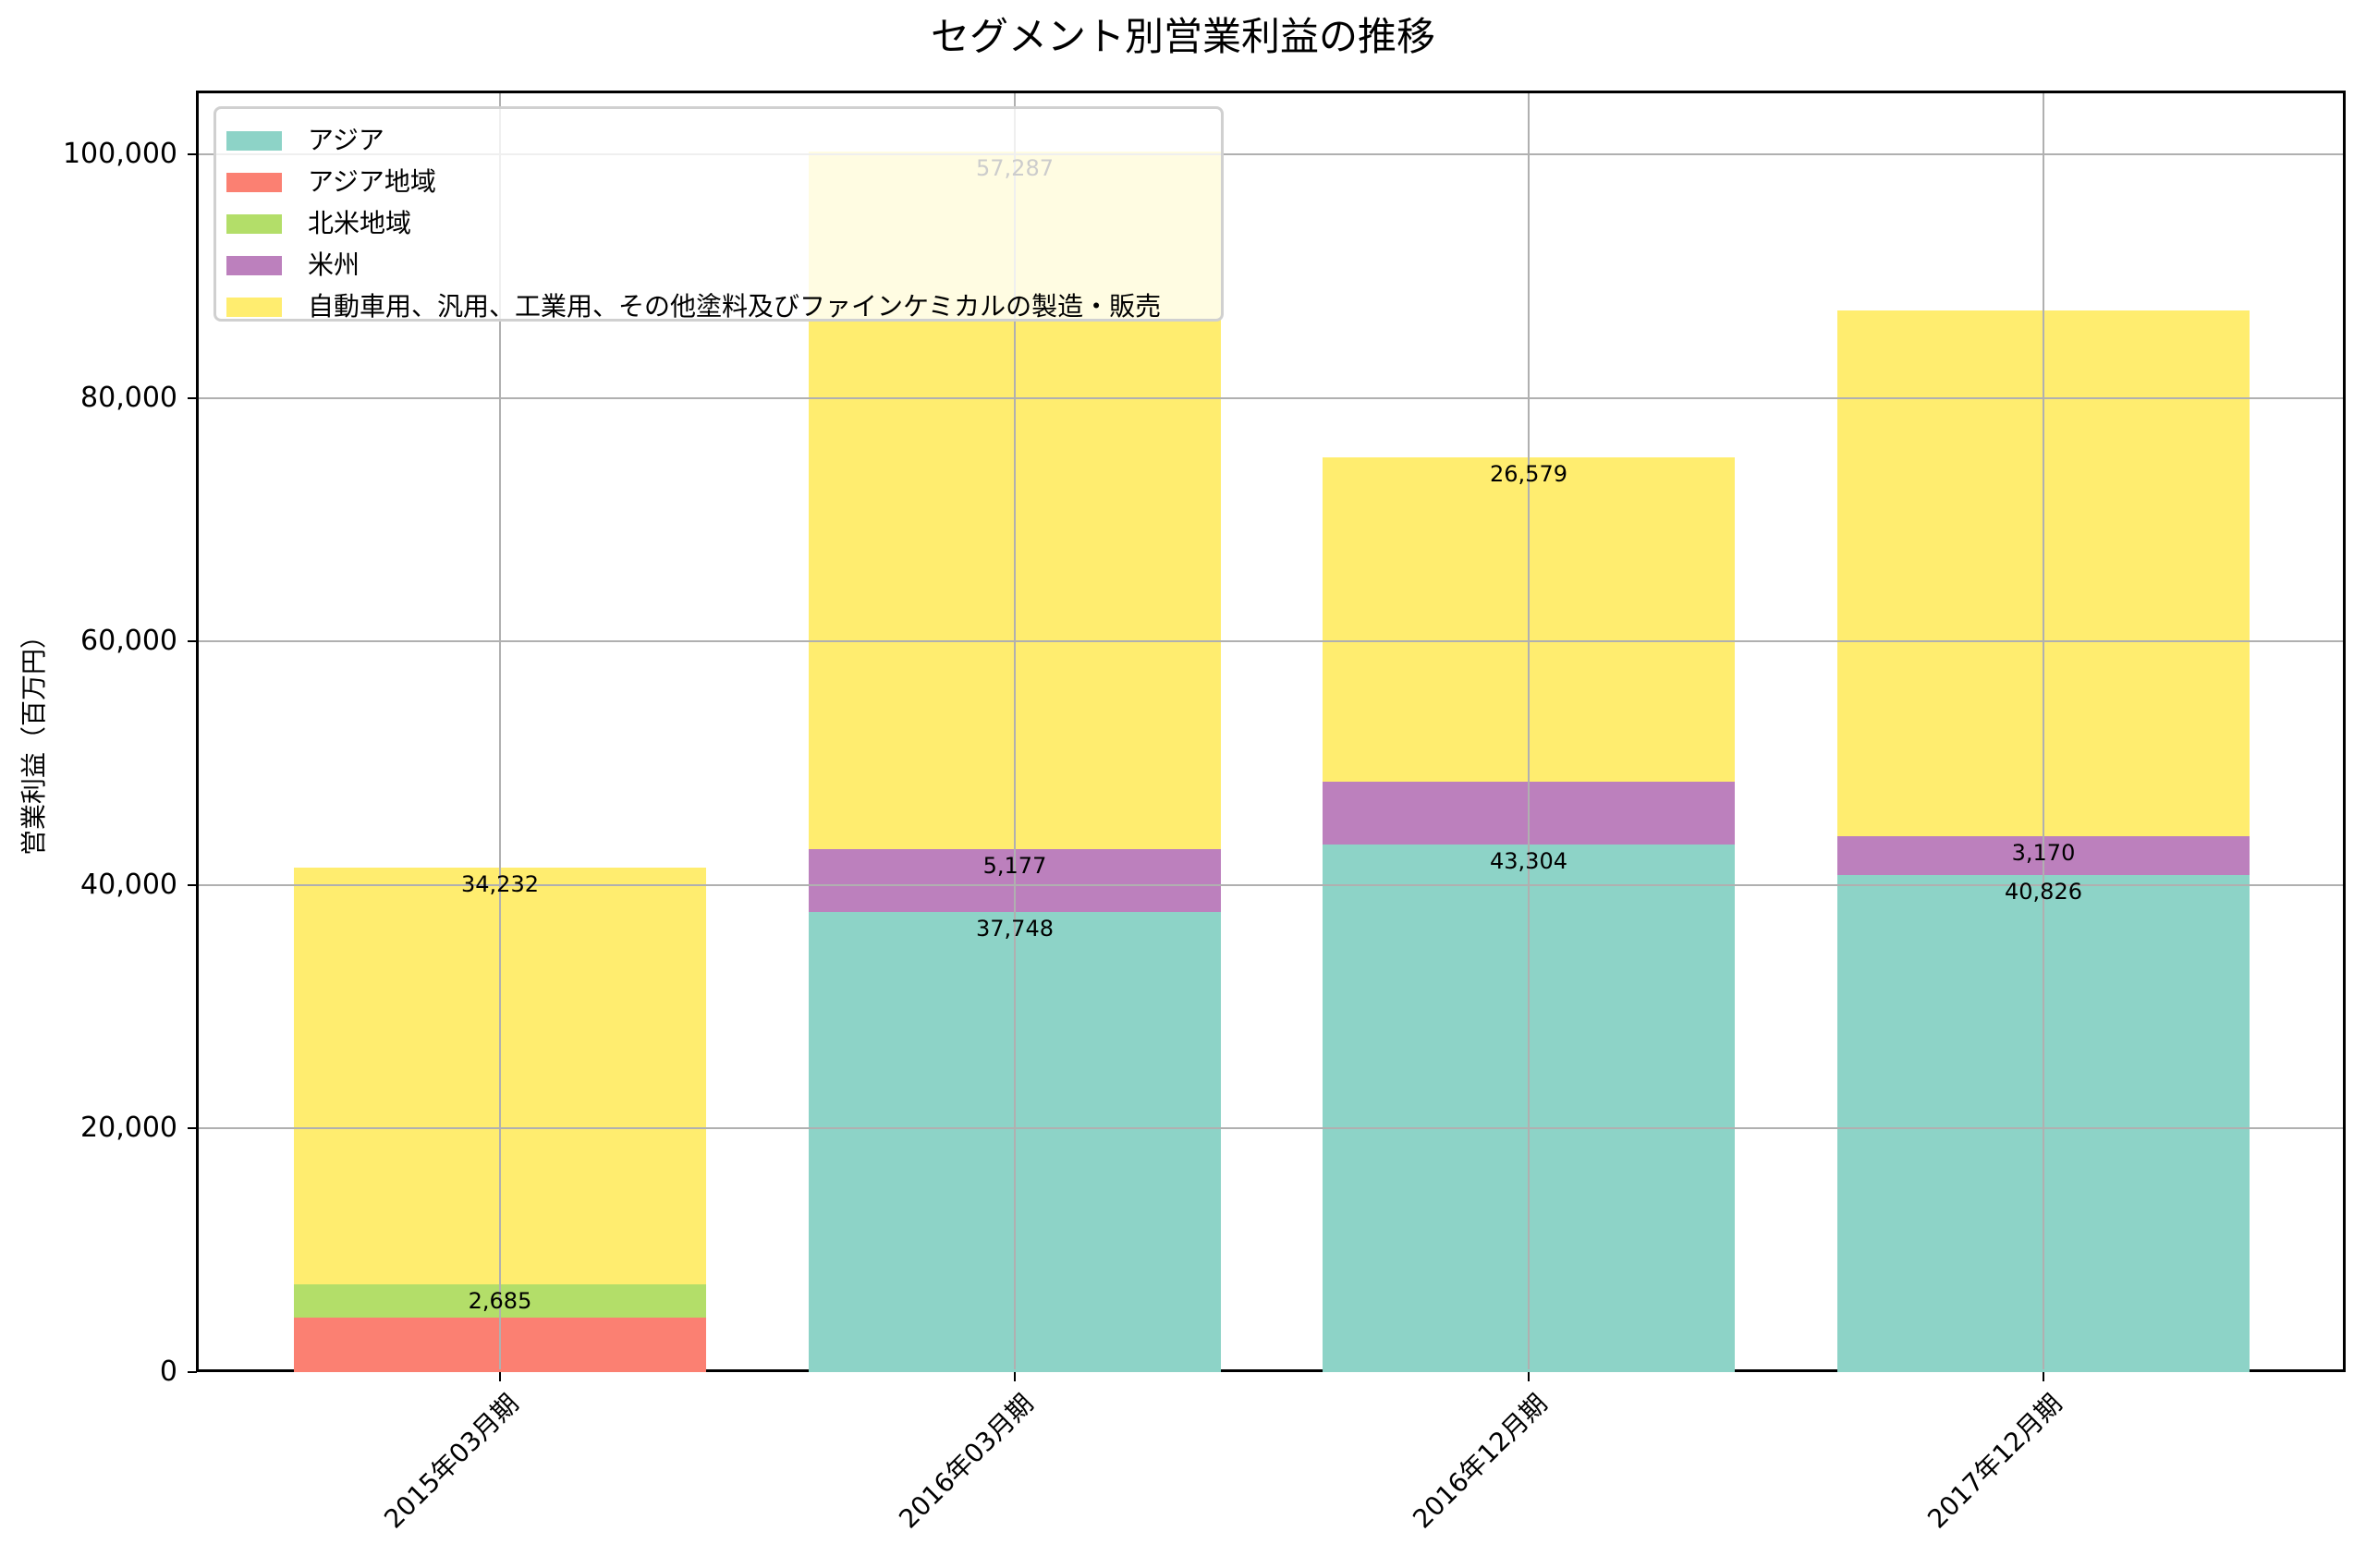  Describe the element at coordinates (129, 884) in the screenshot. I see `y-tick-label: 40,000` at that location.